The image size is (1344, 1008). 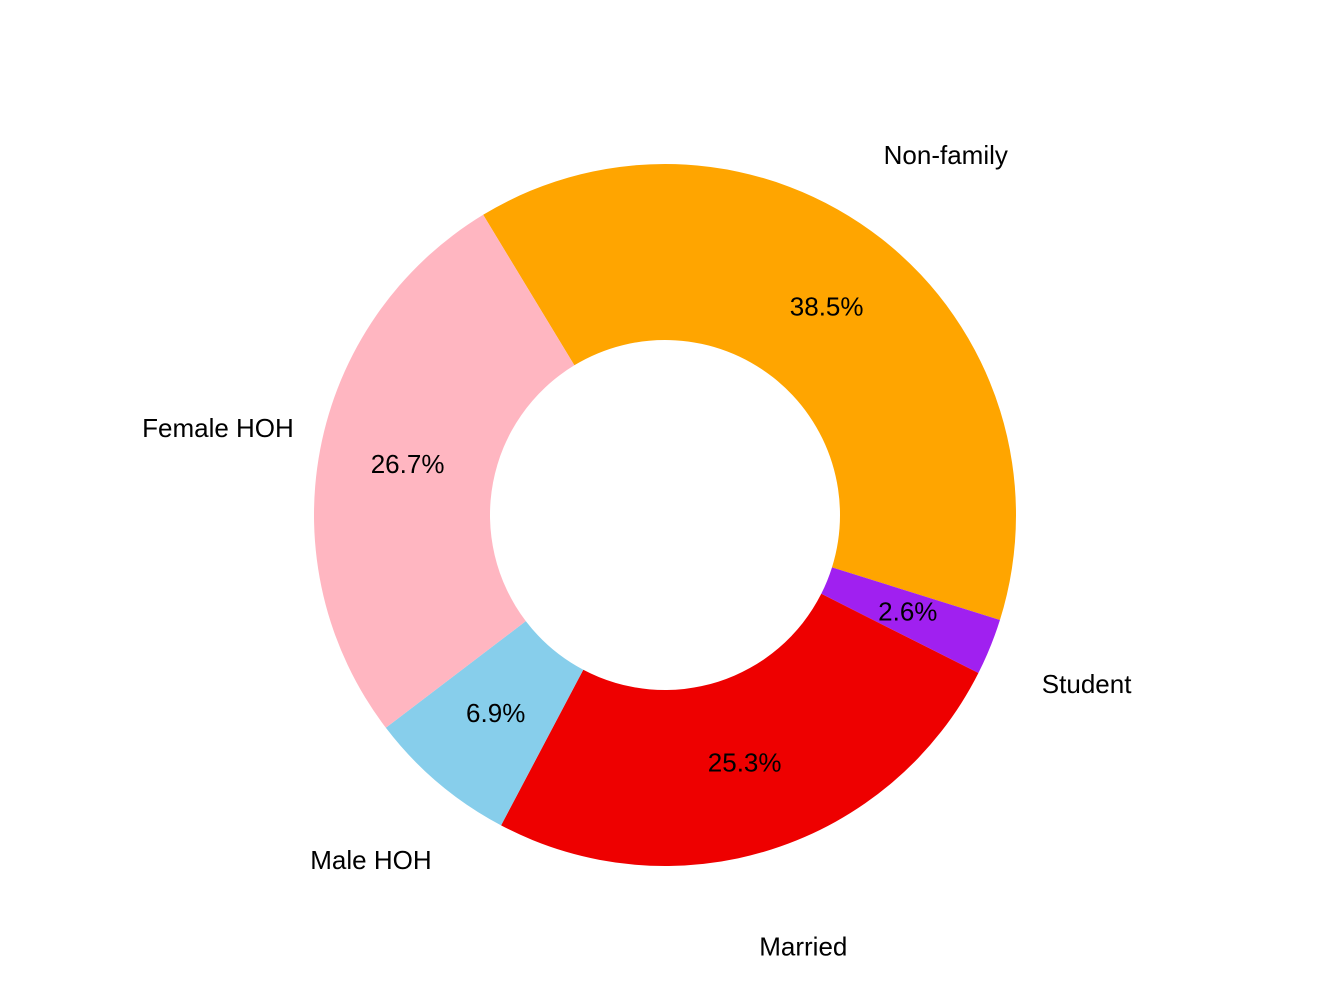 What do you see at coordinates (745, 762) in the screenshot?
I see `value-label: 25.3%` at bounding box center [745, 762].